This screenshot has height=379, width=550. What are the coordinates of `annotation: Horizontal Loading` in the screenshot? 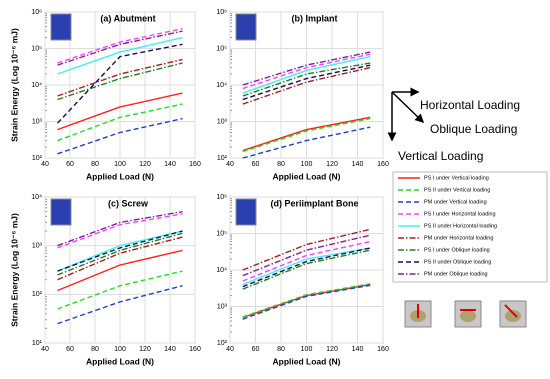 It's located at (470, 105).